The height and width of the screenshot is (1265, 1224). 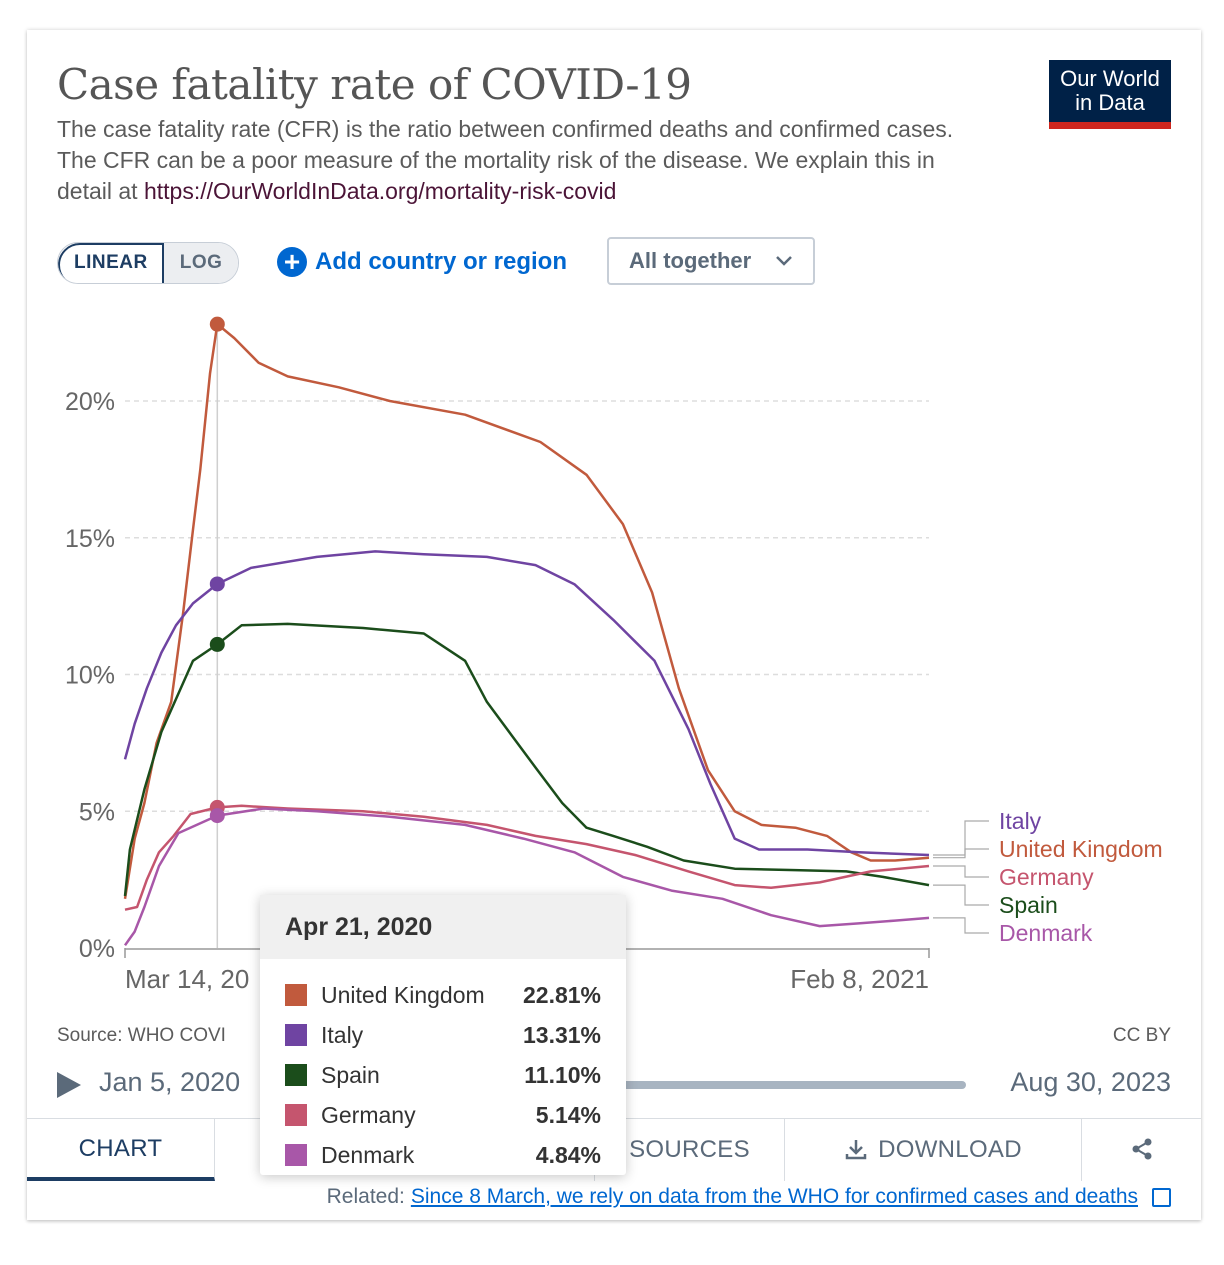 I want to click on source-text: Source: WHO COVI, so click(x=141, y=1035).